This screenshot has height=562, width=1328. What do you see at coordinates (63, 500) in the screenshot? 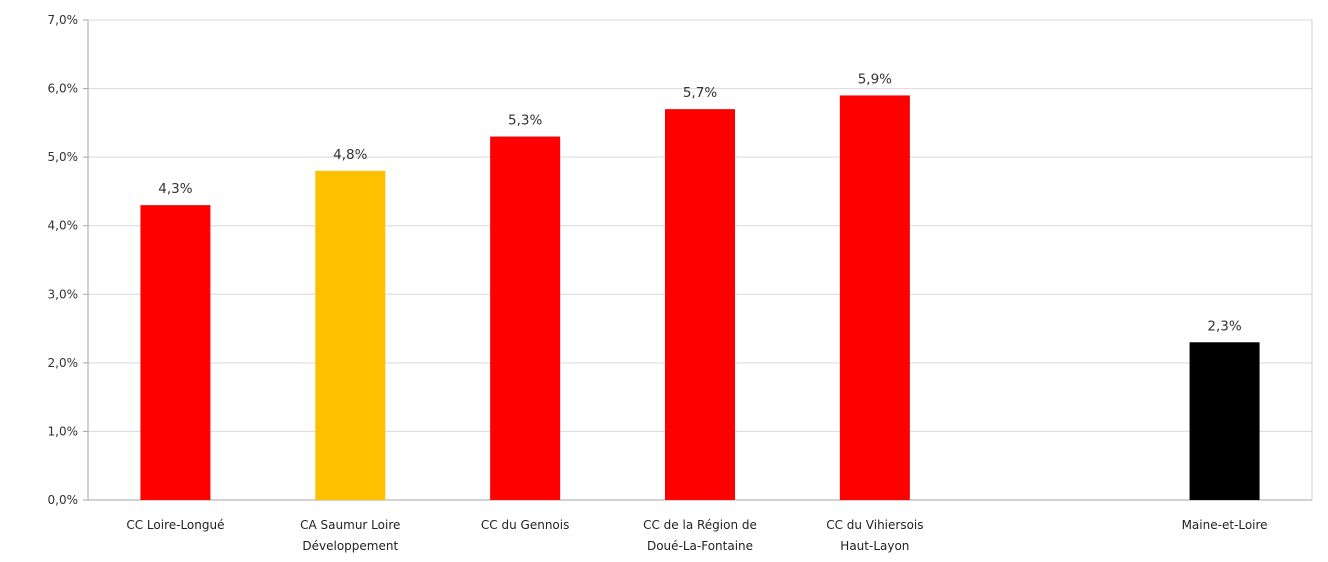
I see `y-tick-label: 0,0%` at bounding box center [63, 500].